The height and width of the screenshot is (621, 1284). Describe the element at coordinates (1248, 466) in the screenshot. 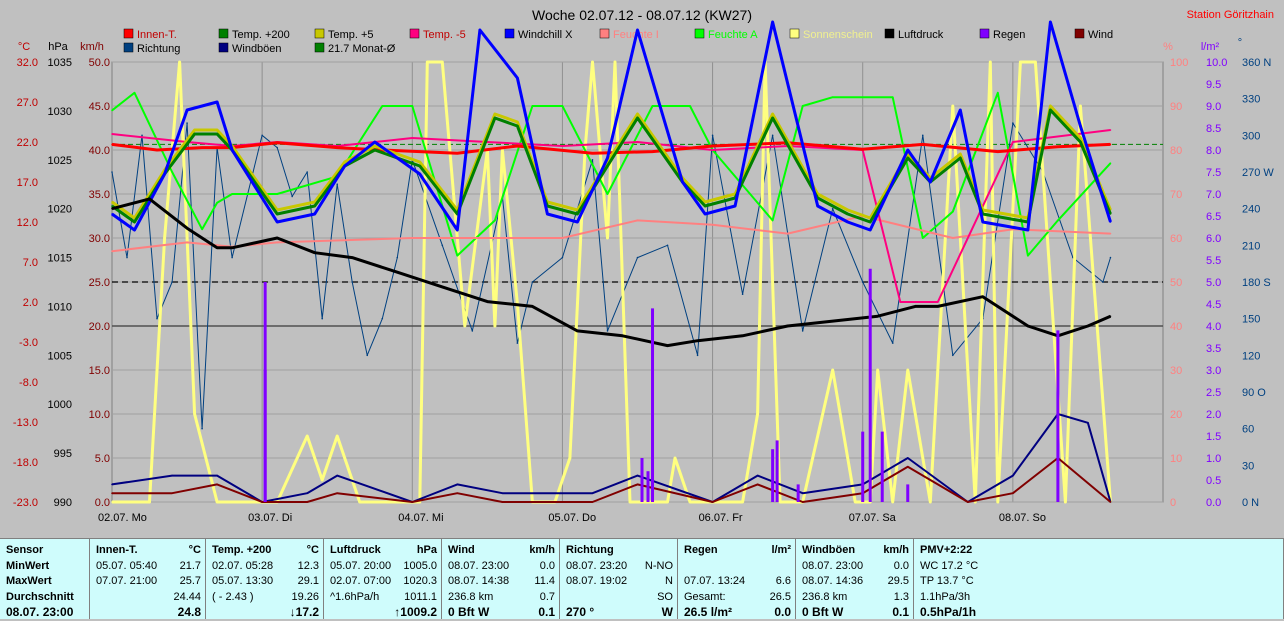

I see `direction-tick-label: 30` at that location.